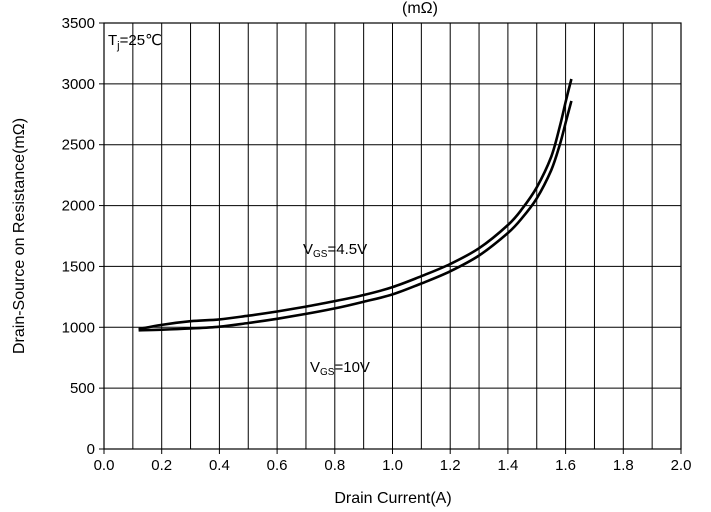  I want to click on y-tick-label: 2500, so click(78, 145).